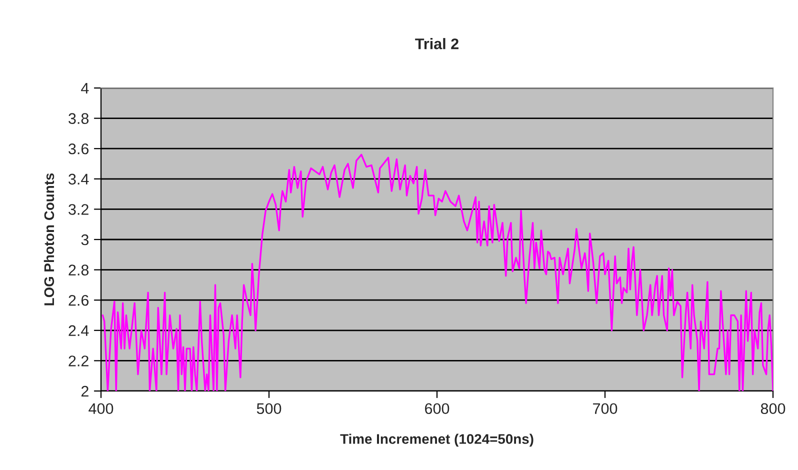  I want to click on y-tick-label: 2.6, so click(78, 300).